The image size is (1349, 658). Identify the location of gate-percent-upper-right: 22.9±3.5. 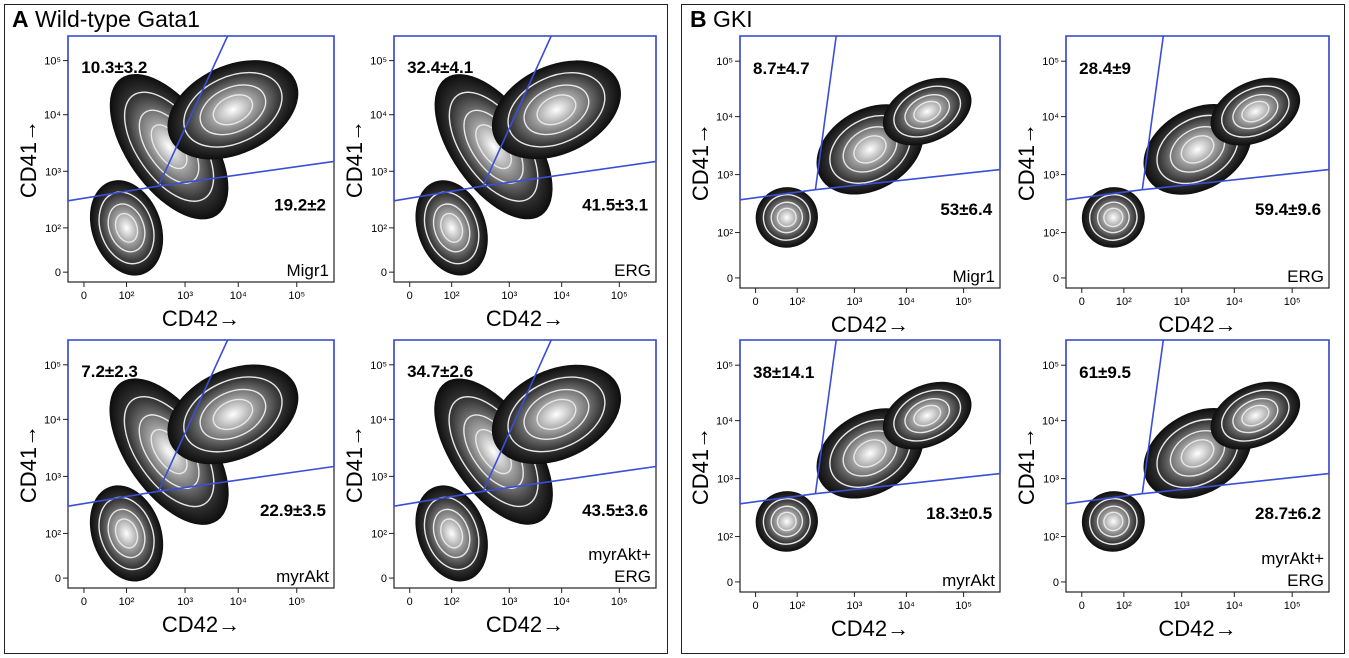
(293, 510).